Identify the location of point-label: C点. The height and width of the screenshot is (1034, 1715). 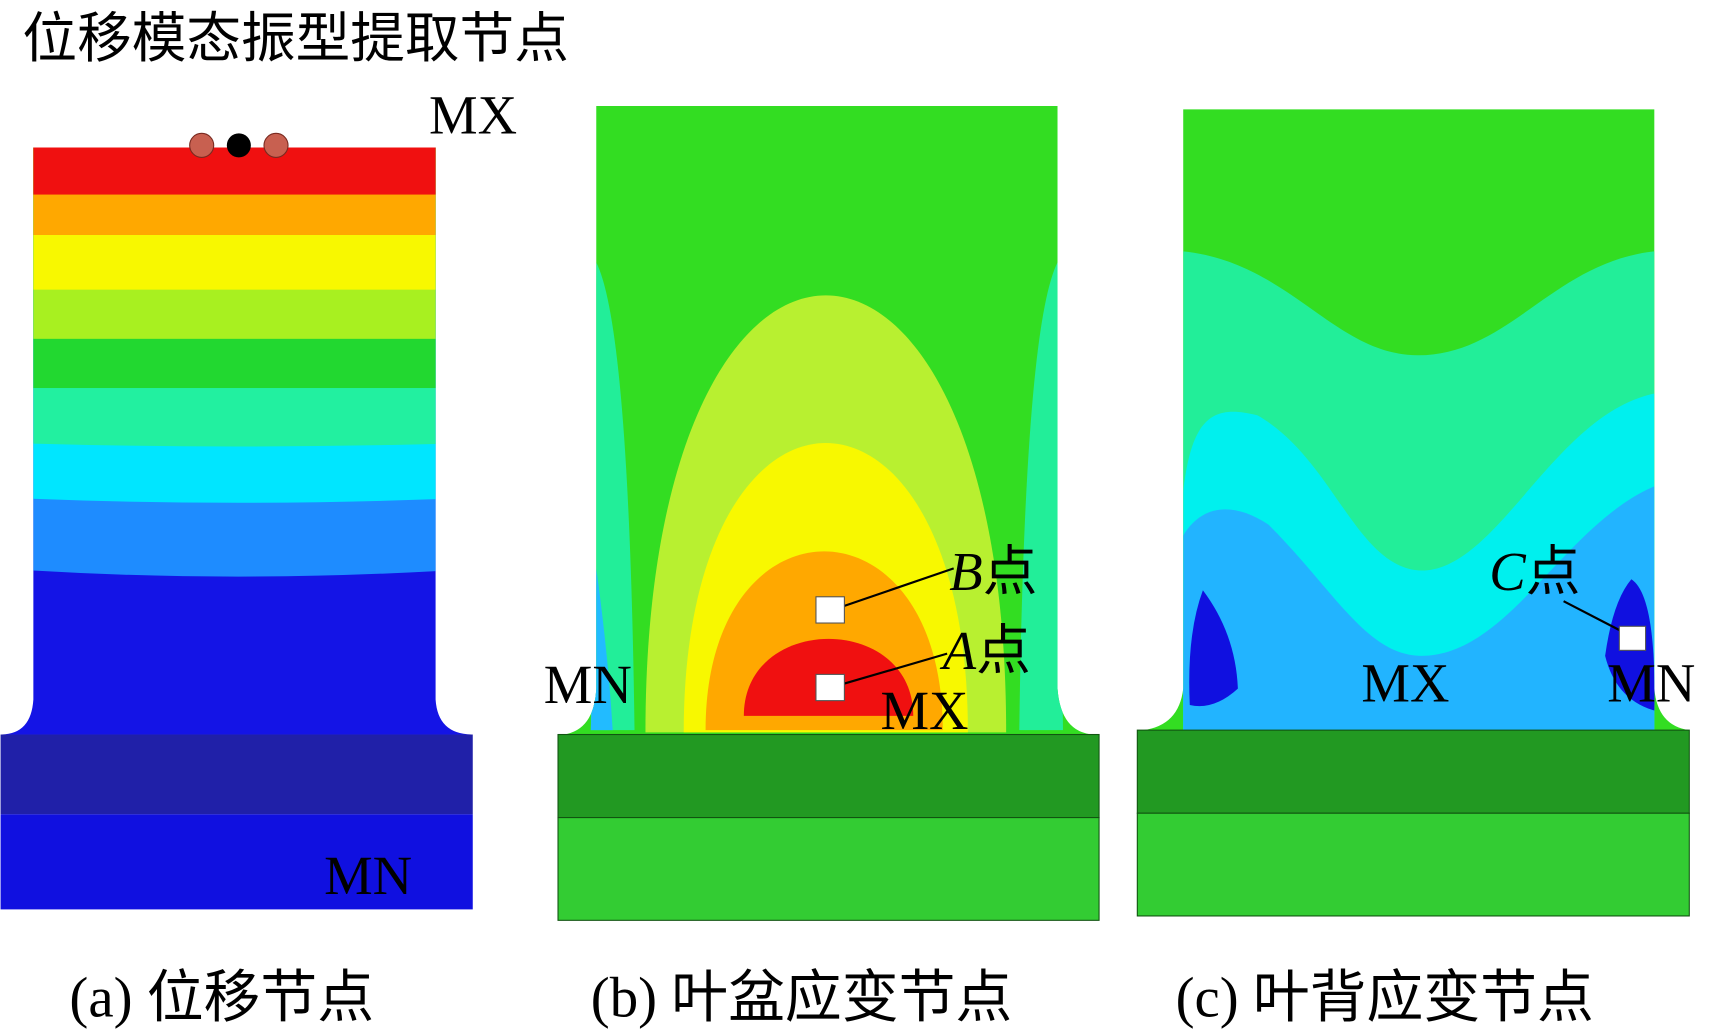
(1534, 571).